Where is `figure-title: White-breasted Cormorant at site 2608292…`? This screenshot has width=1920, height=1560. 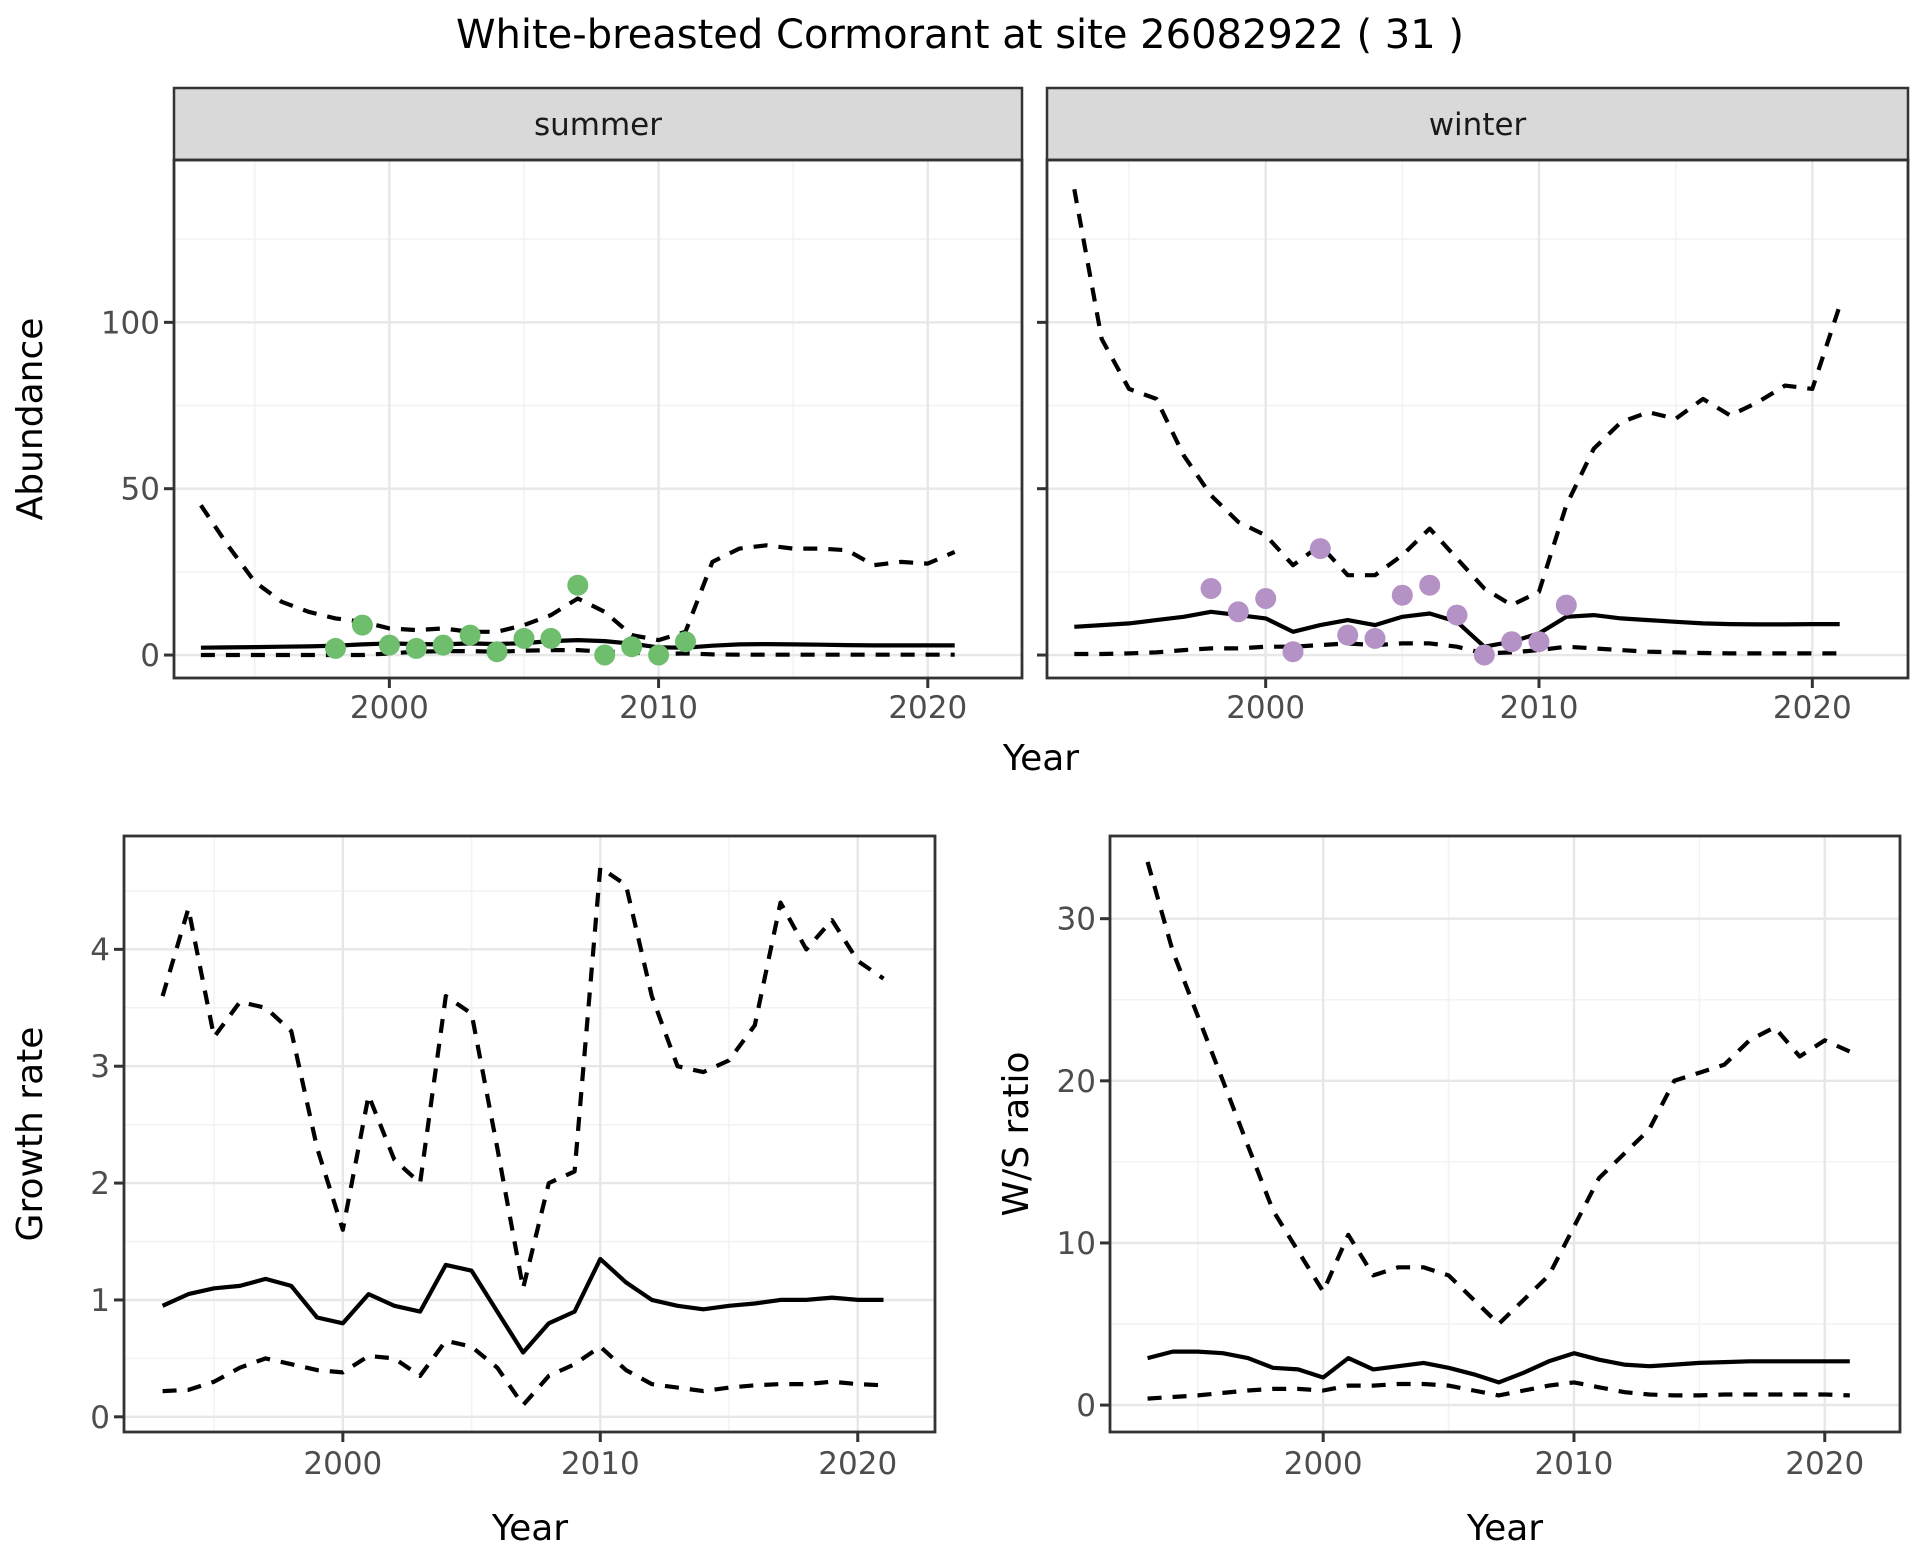
figure-title: White-breasted Cormorant at site 2608292… is located at coordinates (960, 35).